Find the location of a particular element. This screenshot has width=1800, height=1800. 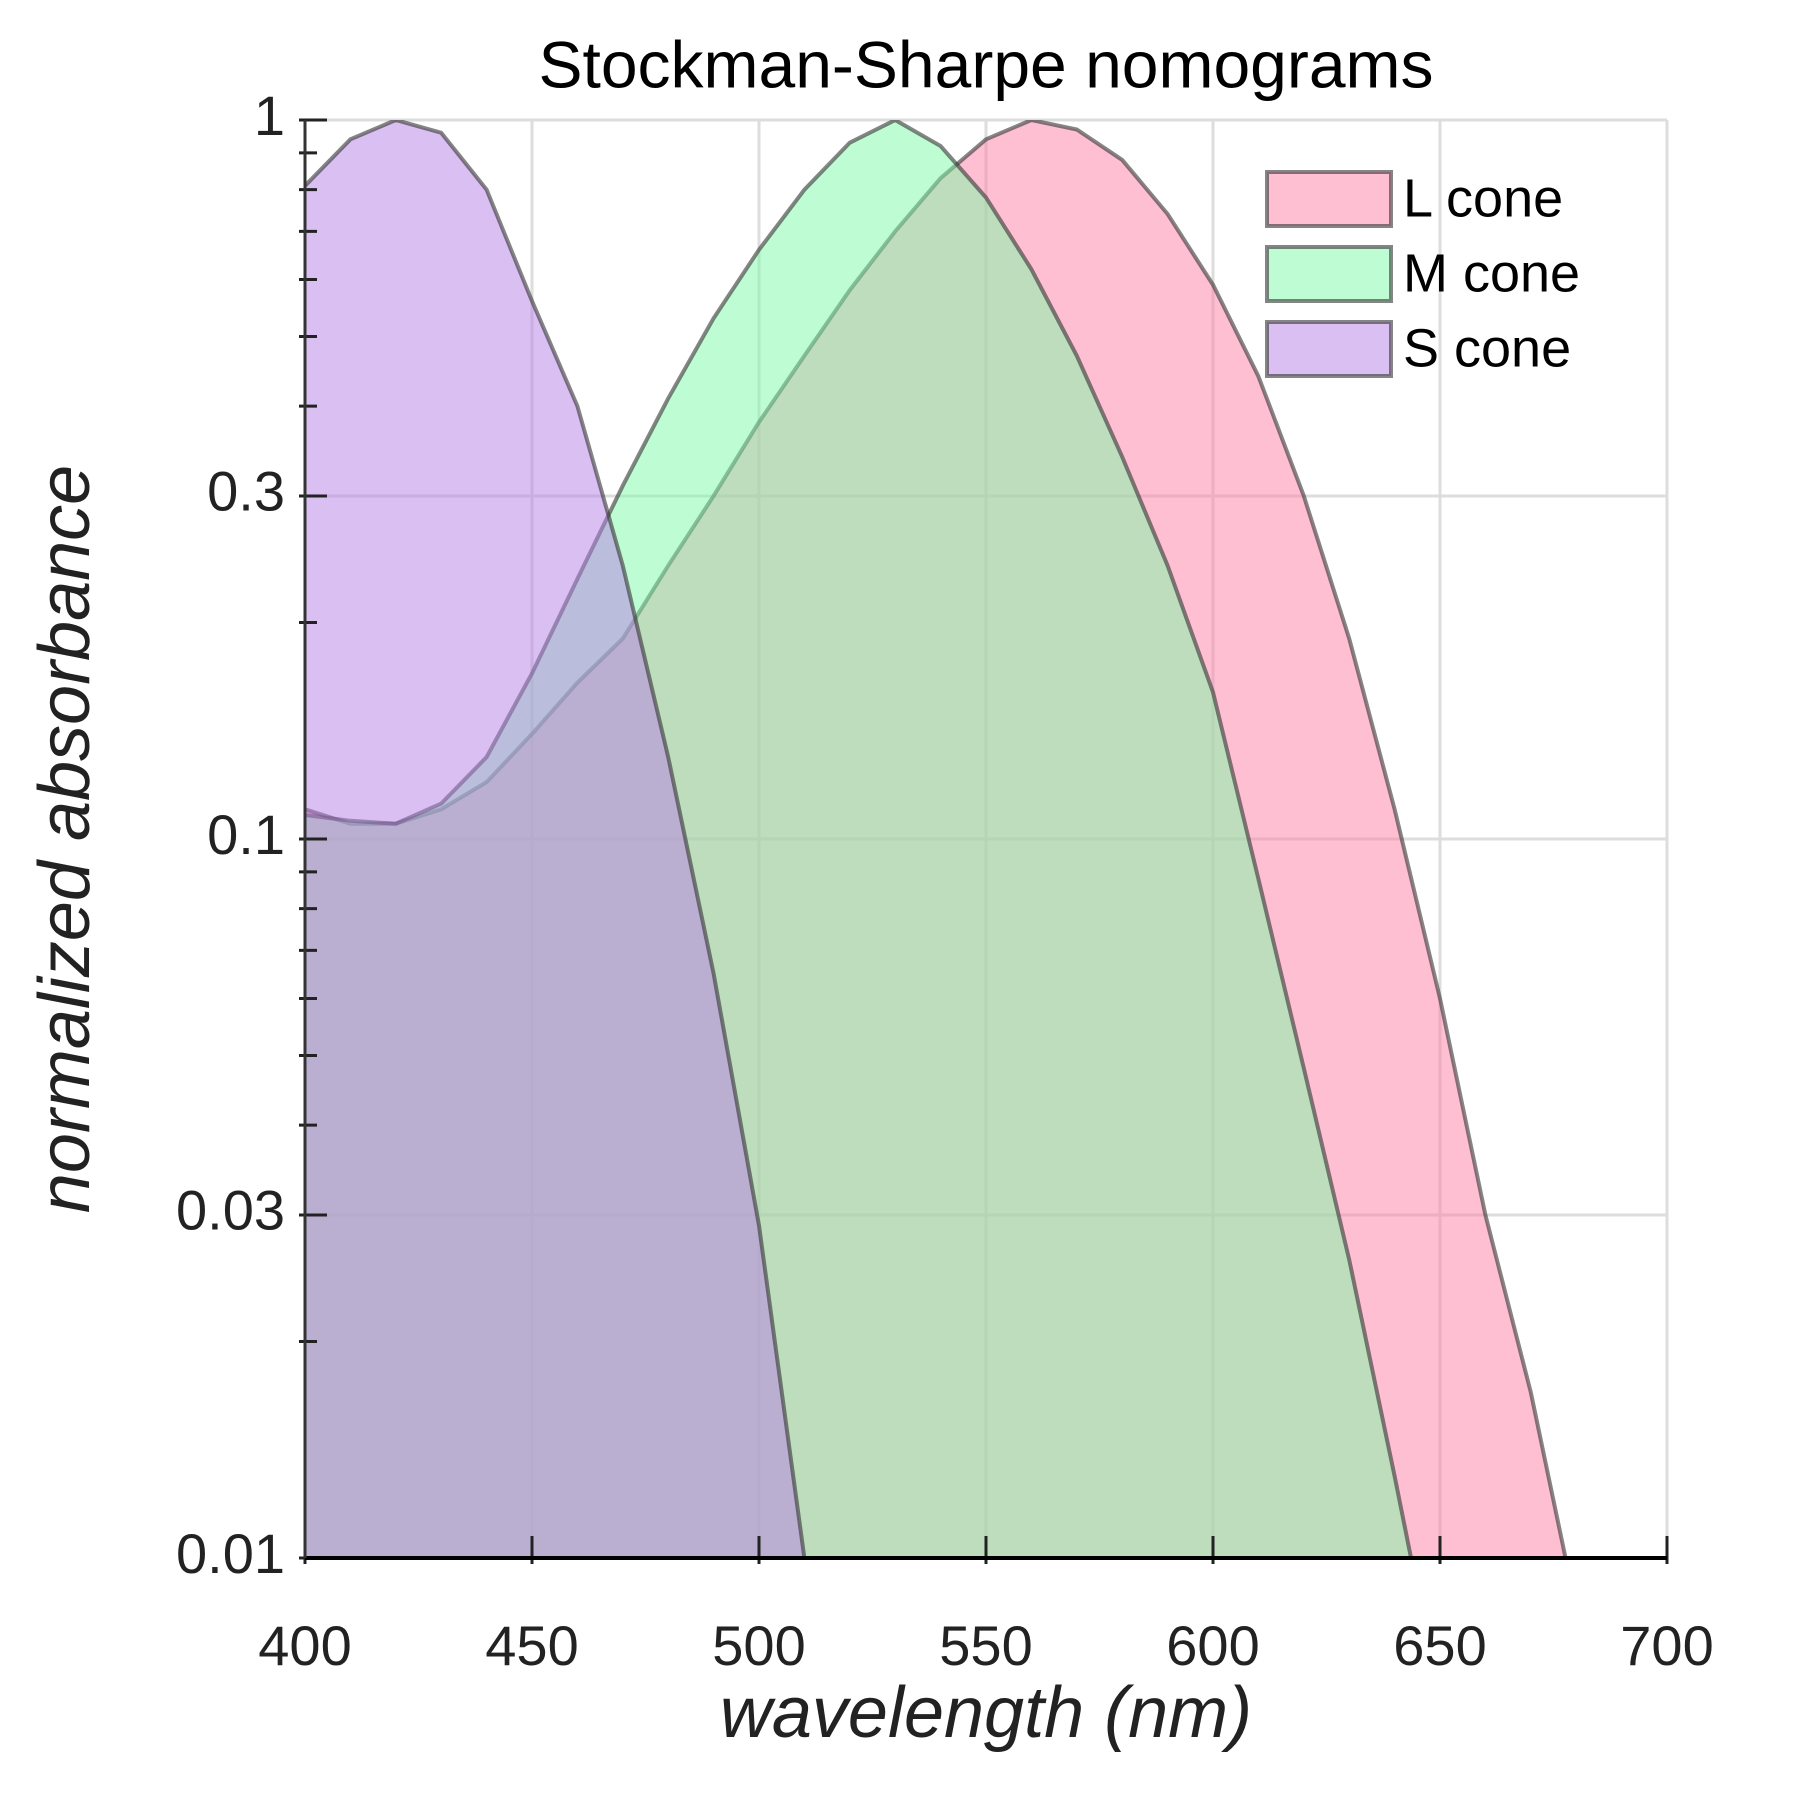

y-tick-label: 0.03 is located at coordinates (230, 1210).